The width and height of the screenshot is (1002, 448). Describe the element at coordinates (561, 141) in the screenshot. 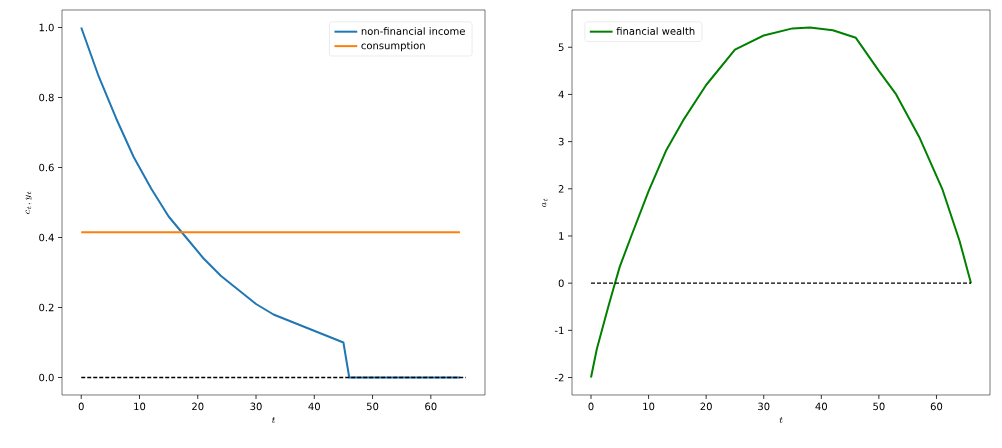

I see `y-tick-label: 3` at that location.